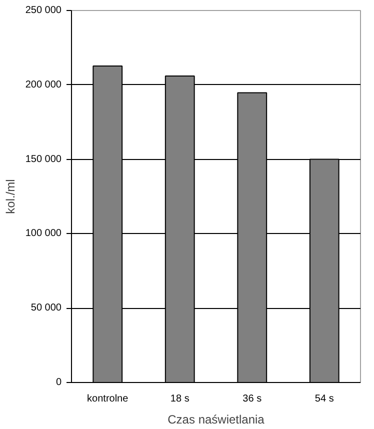 The image size is (374, 429). What do you see at coordinates (324, 399) in the screenshot?
I see `x-tick-label: 54 s` at bounding box center [324, 399].